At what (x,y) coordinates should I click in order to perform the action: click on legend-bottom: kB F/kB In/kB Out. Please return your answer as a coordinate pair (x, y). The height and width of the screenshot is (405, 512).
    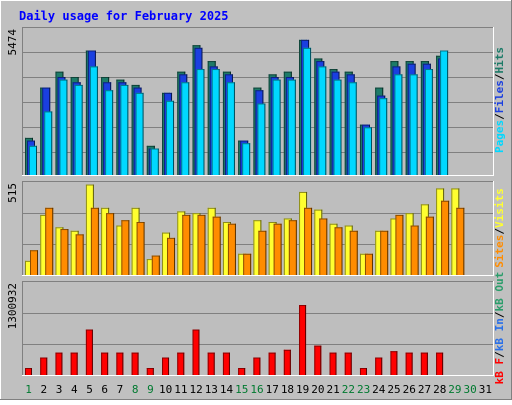
    Looking at the image, I should click on (499, 328).